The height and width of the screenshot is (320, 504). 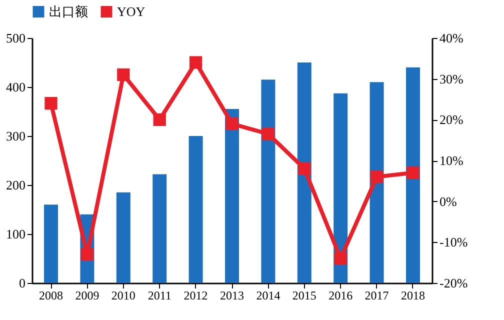 I want to click on y2-tick-label: -20%, so click(x=454, y=283).